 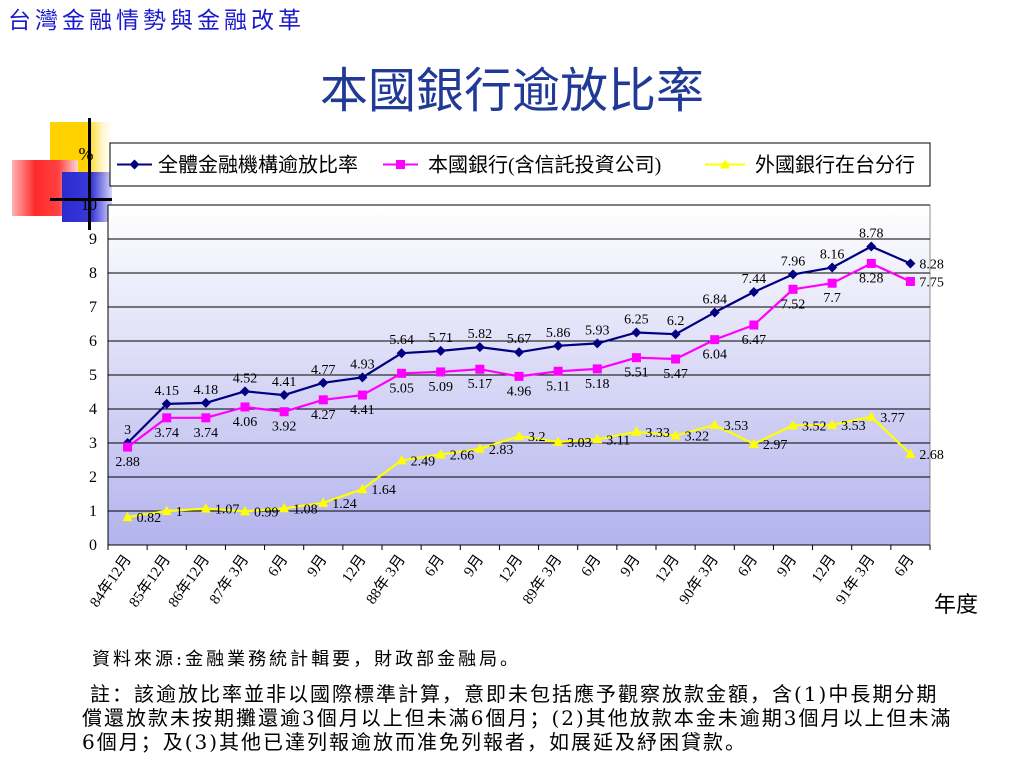 What do you see at coordinates (931, 455) in the screenshot?
I see `data-label: 2.68` at bounding box center [931, 455].